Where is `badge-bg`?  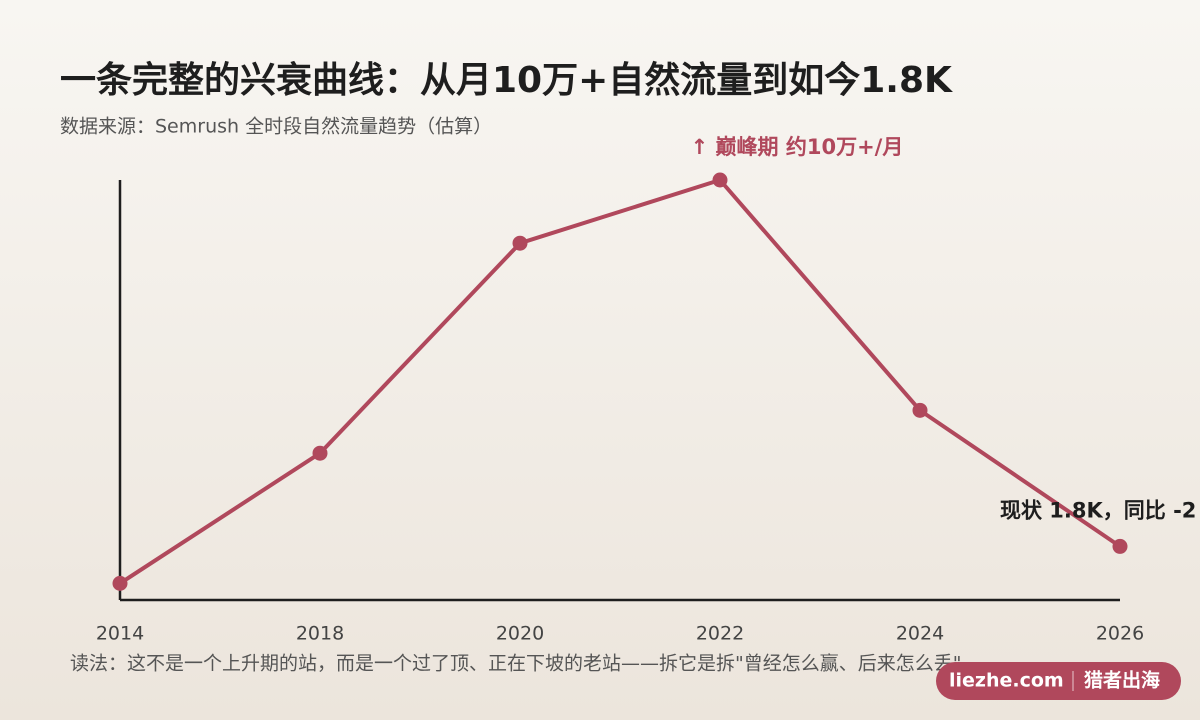
badge-bg is located at coordinates (1058, 681).